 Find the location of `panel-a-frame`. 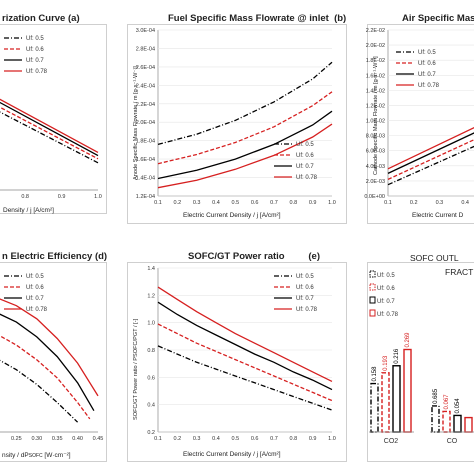

panel-a-frame is located at coordinates (53, 119).